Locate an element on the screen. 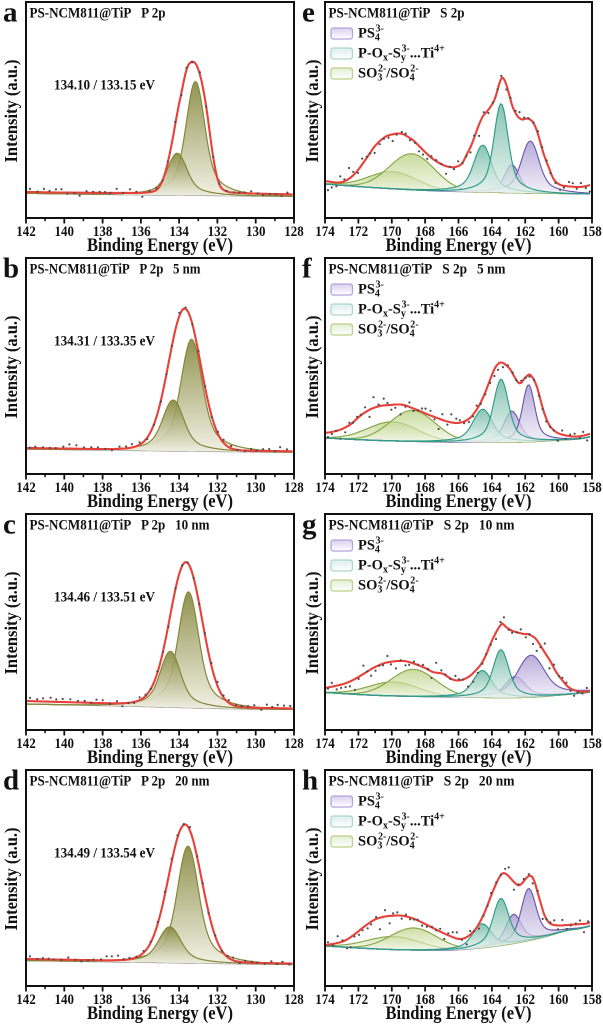 The image size is (603, 1024). svg-text: 134.10 / 133.15 eV is located at coordinates (104, 86).